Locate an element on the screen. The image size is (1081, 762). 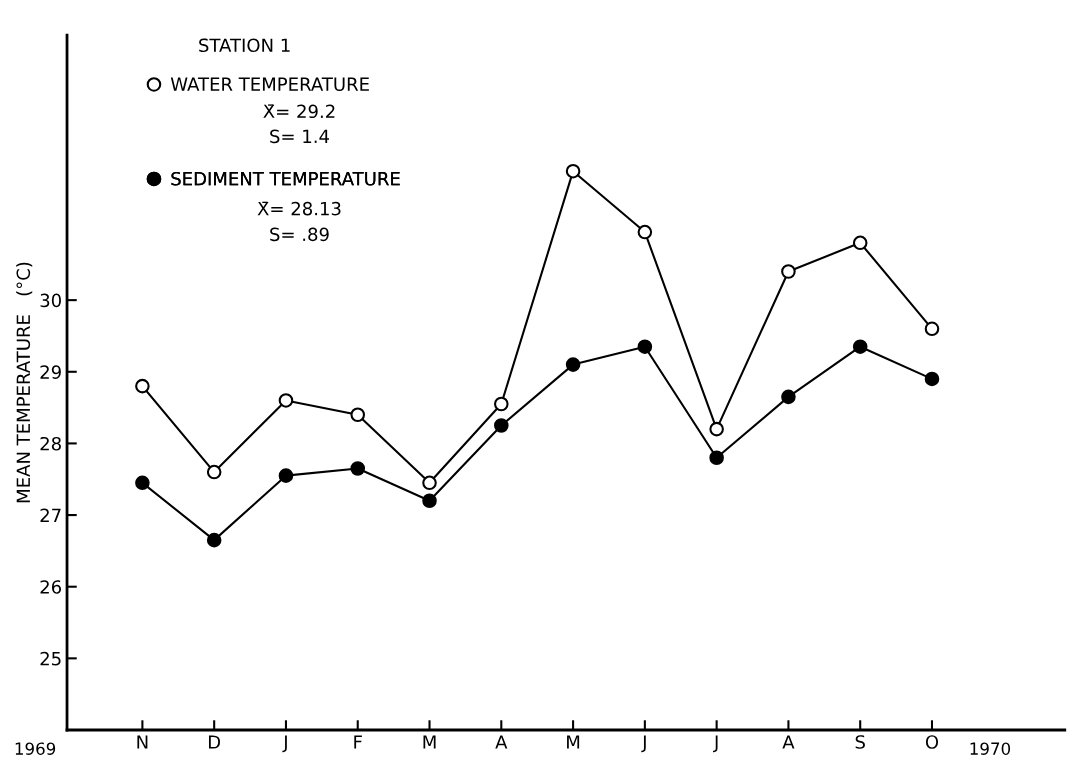
legend-label: WATER TEMPERATURE is located at coordinates (269, 84).